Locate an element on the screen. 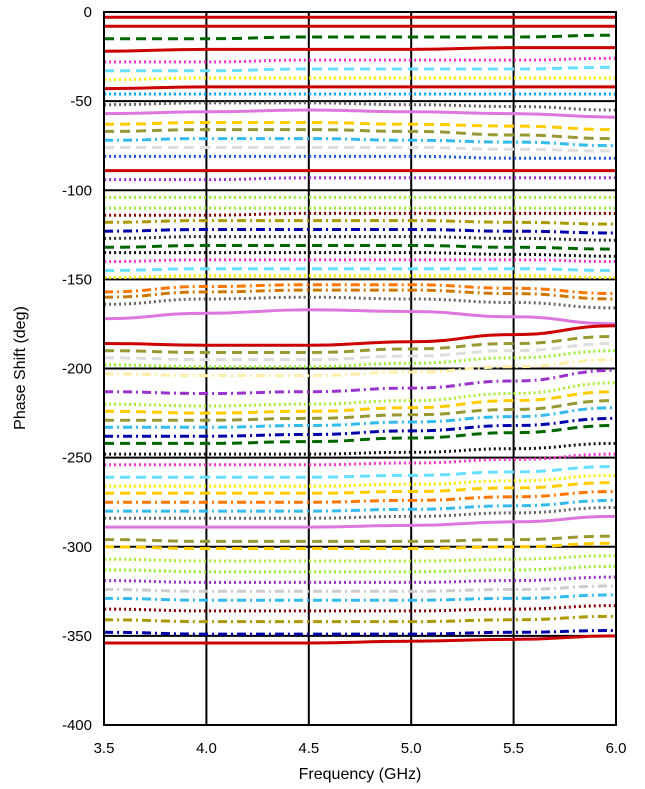  y-tick-label: -200 is located at coordinates (77, 369).